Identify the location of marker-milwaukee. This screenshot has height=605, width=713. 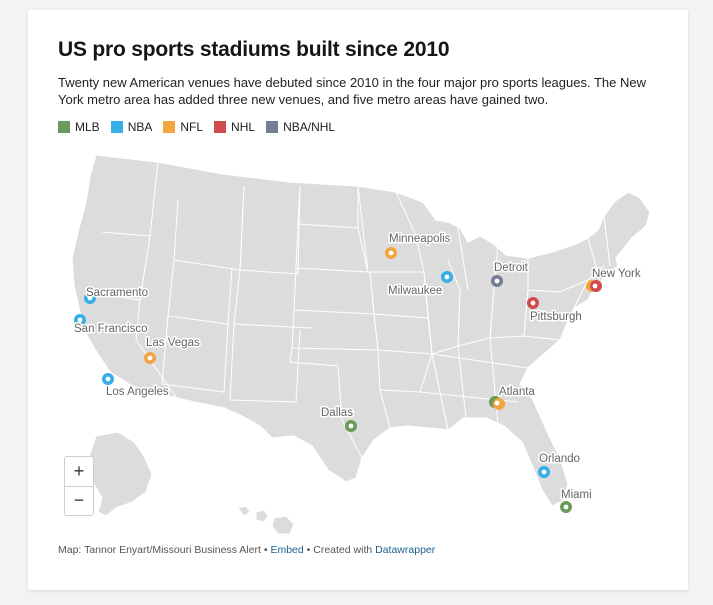
(447, 277).